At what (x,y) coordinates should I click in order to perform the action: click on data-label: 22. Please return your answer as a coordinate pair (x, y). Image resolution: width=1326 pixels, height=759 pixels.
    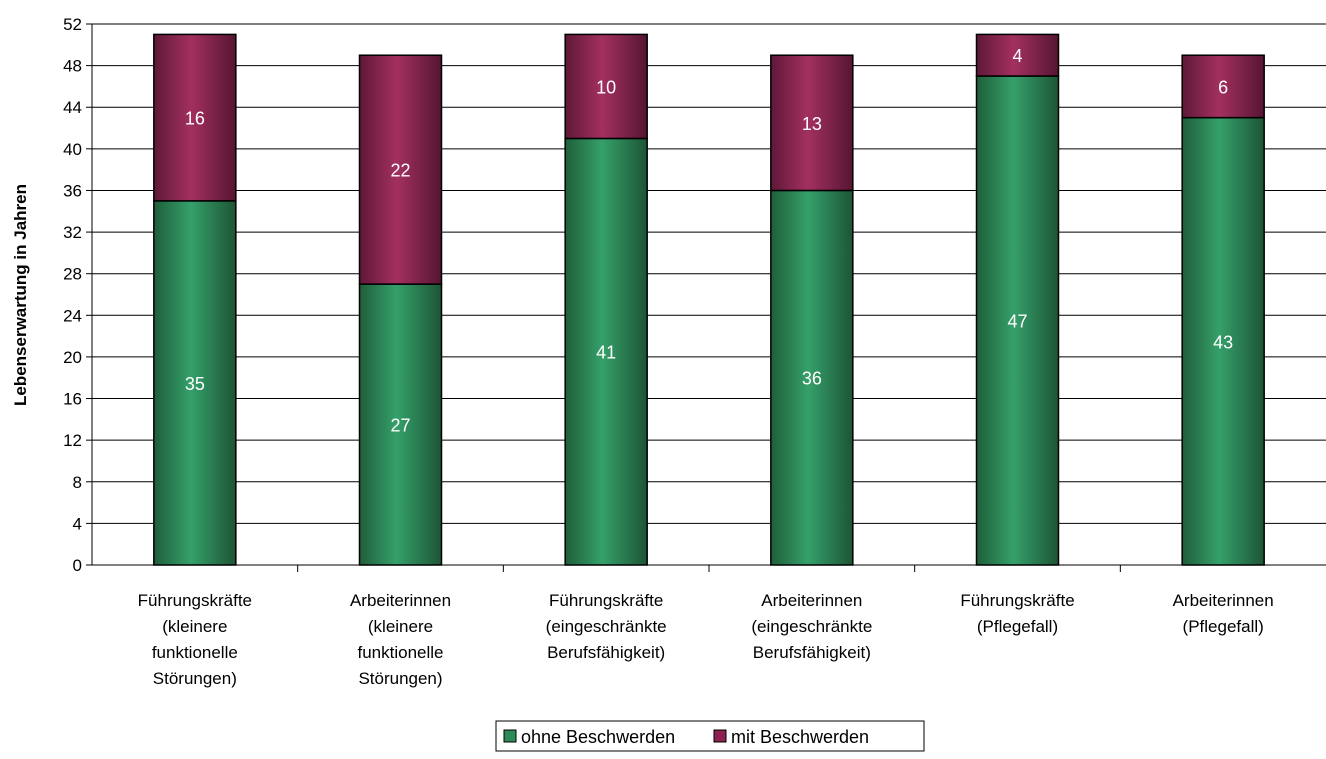
    Looking at the image, I should click on (400, 171).